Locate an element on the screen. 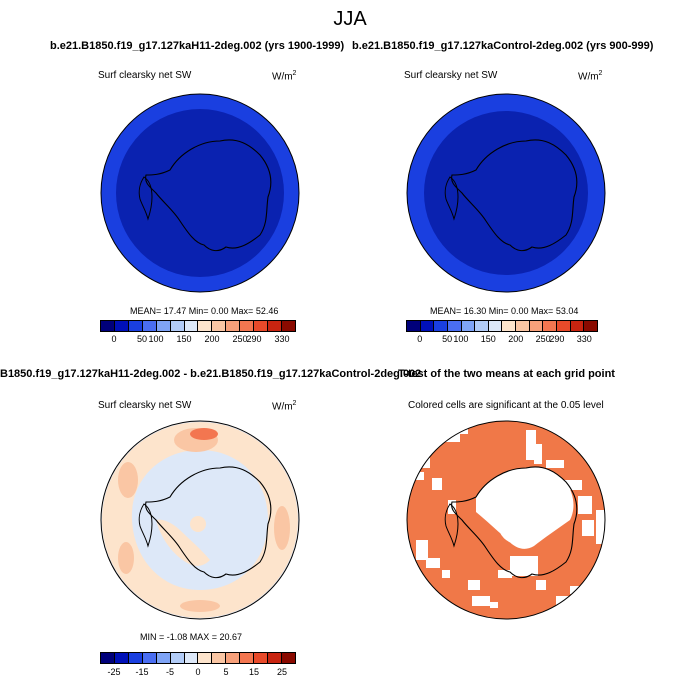  panel2-variable-label: Surf clearsky net SW is located at coordinates (451, 75).